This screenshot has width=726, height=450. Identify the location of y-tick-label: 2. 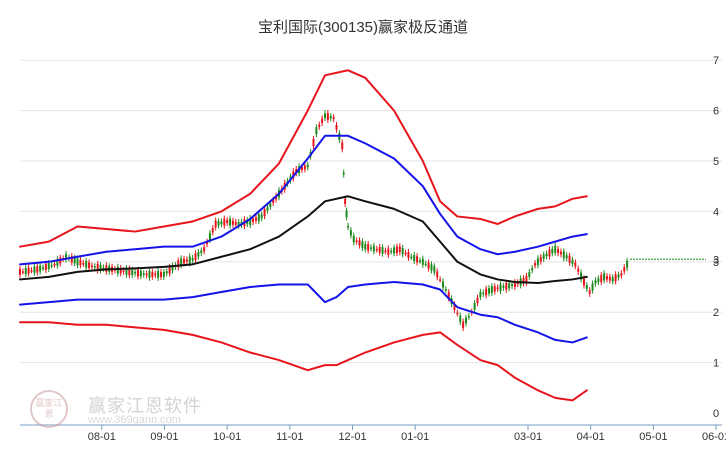
(716, 313).